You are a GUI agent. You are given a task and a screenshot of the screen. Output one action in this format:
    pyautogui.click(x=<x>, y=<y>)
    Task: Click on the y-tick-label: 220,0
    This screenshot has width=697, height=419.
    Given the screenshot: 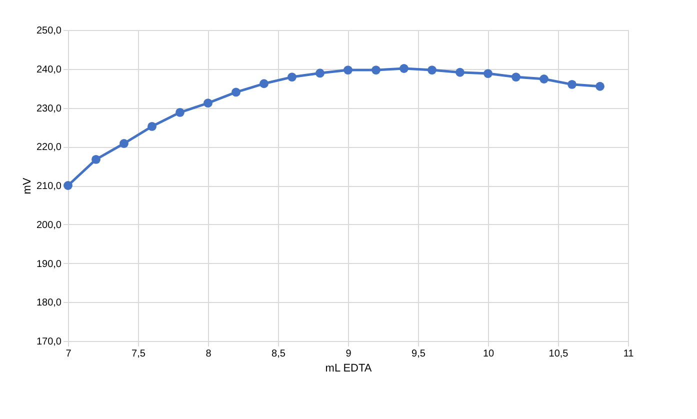 What is the action you would take?
    pyautogui.click(x=49, y=148)
    